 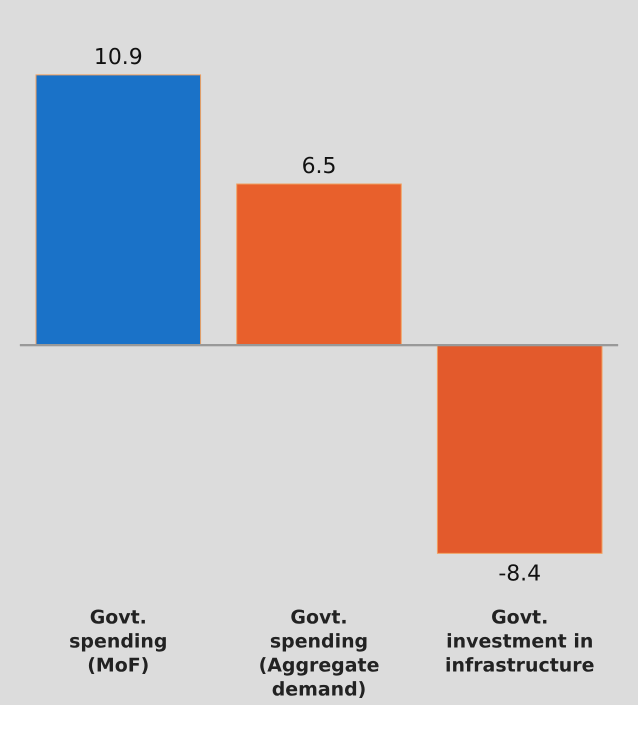 I want to click on data-label: 10.9, so click(x=118, y=57).